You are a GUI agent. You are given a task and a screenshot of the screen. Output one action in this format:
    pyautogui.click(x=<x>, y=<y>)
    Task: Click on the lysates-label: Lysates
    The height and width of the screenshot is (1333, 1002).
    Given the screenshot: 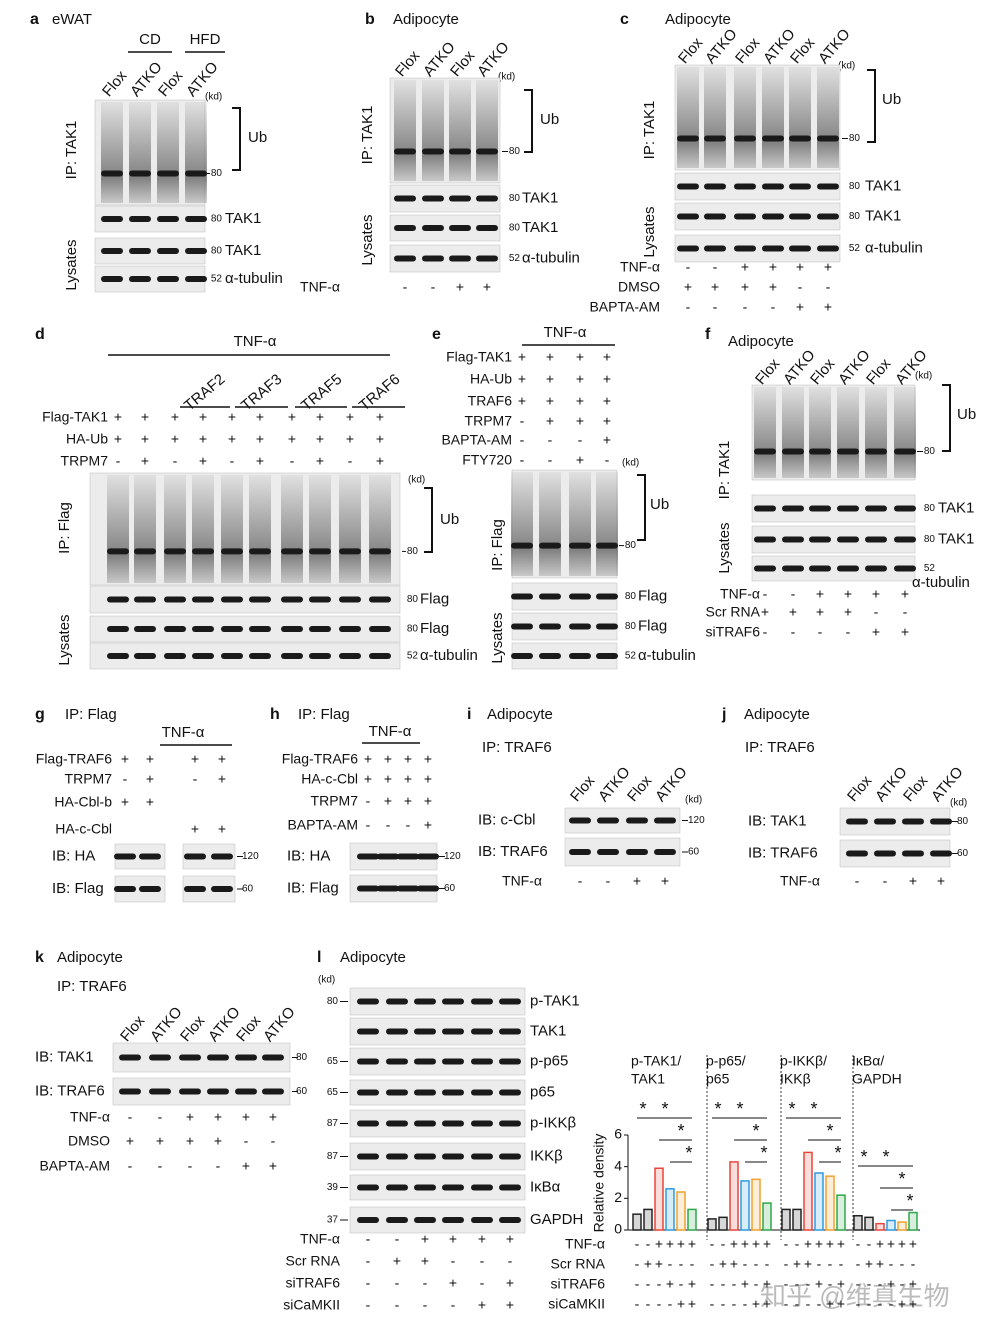 What is the action you would take?
    pyautogui.click(x=367, y=239)
    